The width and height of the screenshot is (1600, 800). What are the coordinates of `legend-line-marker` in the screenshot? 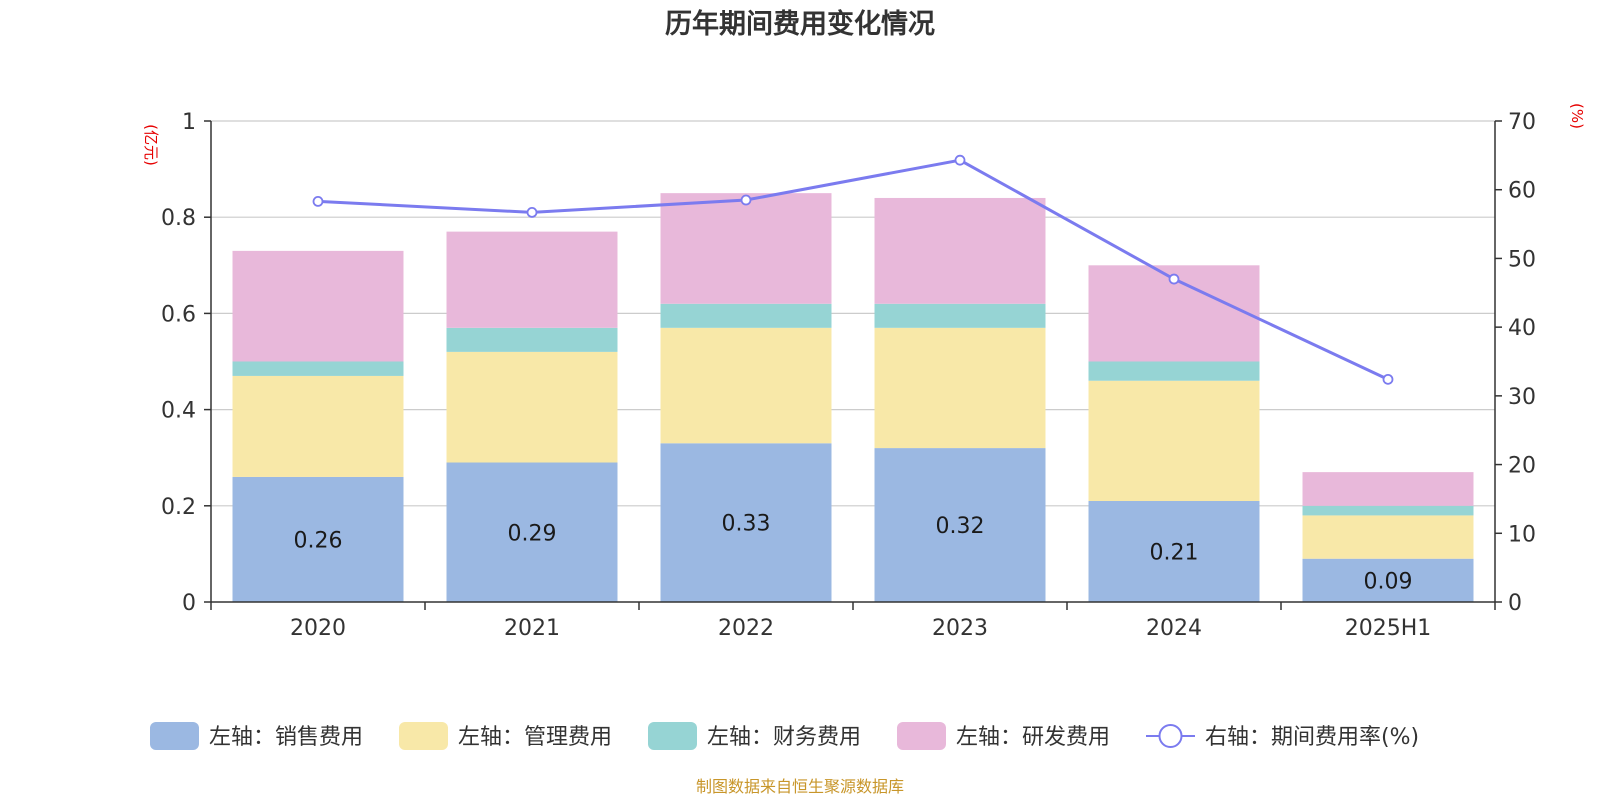 It's located at (1170, 736).